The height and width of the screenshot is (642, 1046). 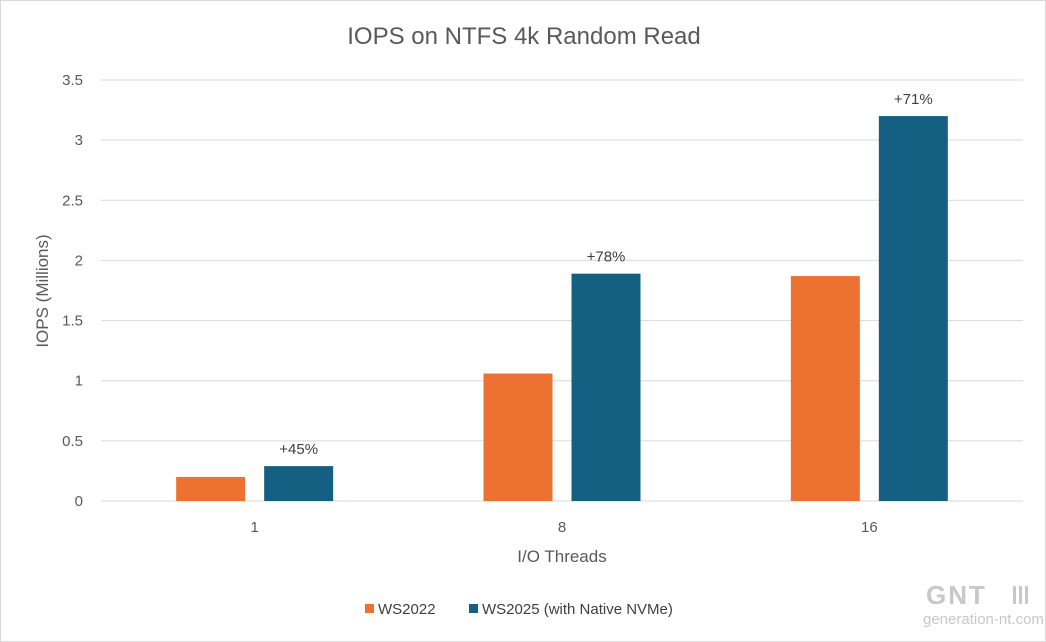 What do you see at coordinates (956, 595) in the screenshot?
I see `watermark-brand: GNT` at bounding box center [956, 595].